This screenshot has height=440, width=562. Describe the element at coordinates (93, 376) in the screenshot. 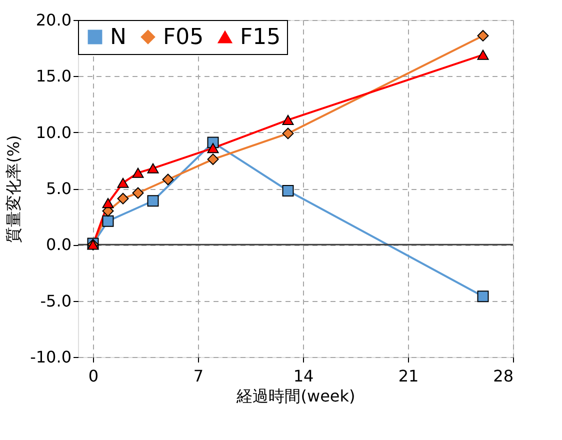

I see `x-tick-label: 0` at that location.